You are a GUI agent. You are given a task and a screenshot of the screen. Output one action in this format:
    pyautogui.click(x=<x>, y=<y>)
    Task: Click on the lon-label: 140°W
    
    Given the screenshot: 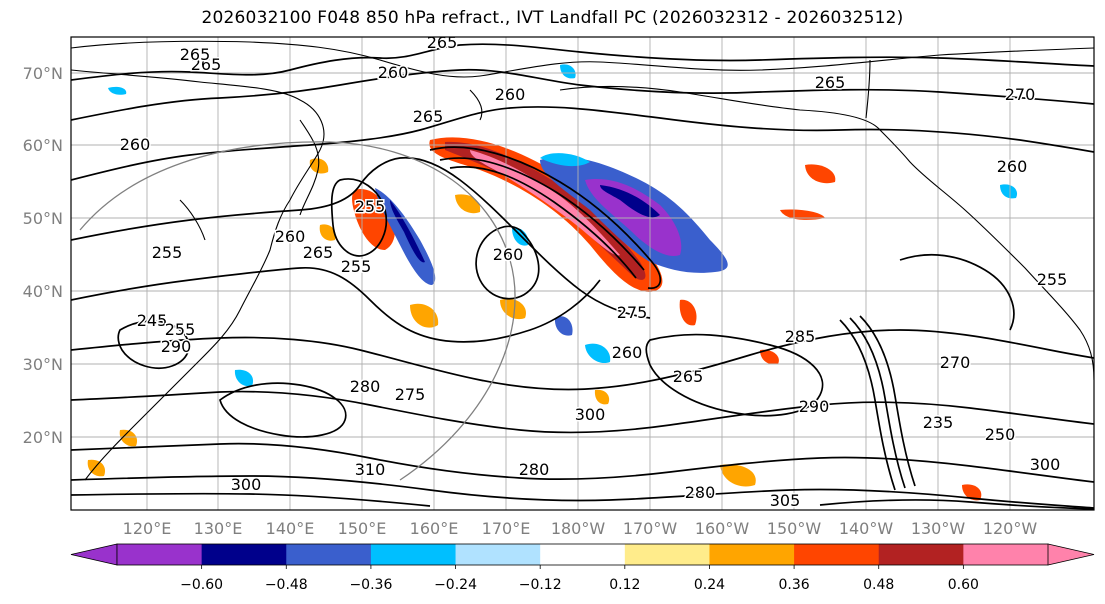 What is the action you would take?
    pyautogui.click(x=866, y=528)
    